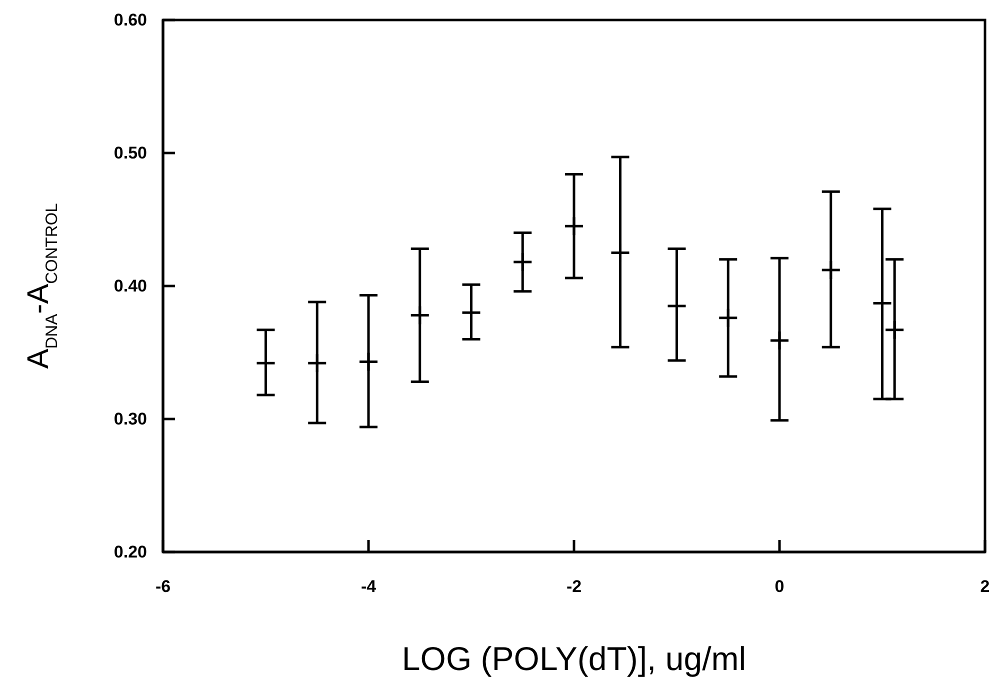 The image size is (993, 692). I want to click on x-tick-label: 2, so click(985, 586).